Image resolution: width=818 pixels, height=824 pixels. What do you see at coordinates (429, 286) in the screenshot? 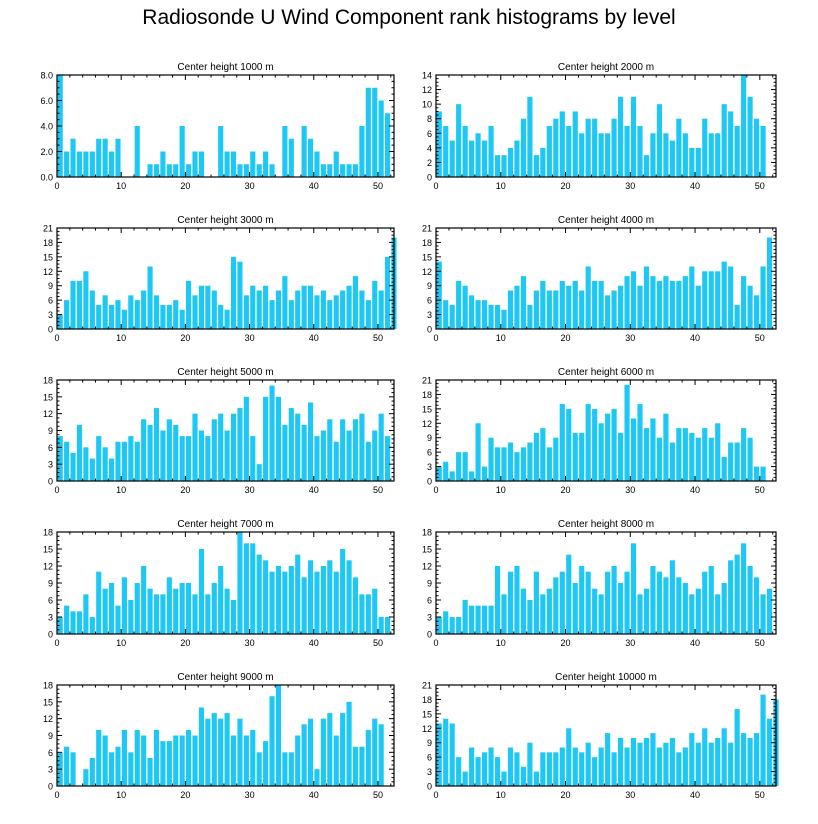
I see `y-tick-label: 9` at bounding box center [429, 286].